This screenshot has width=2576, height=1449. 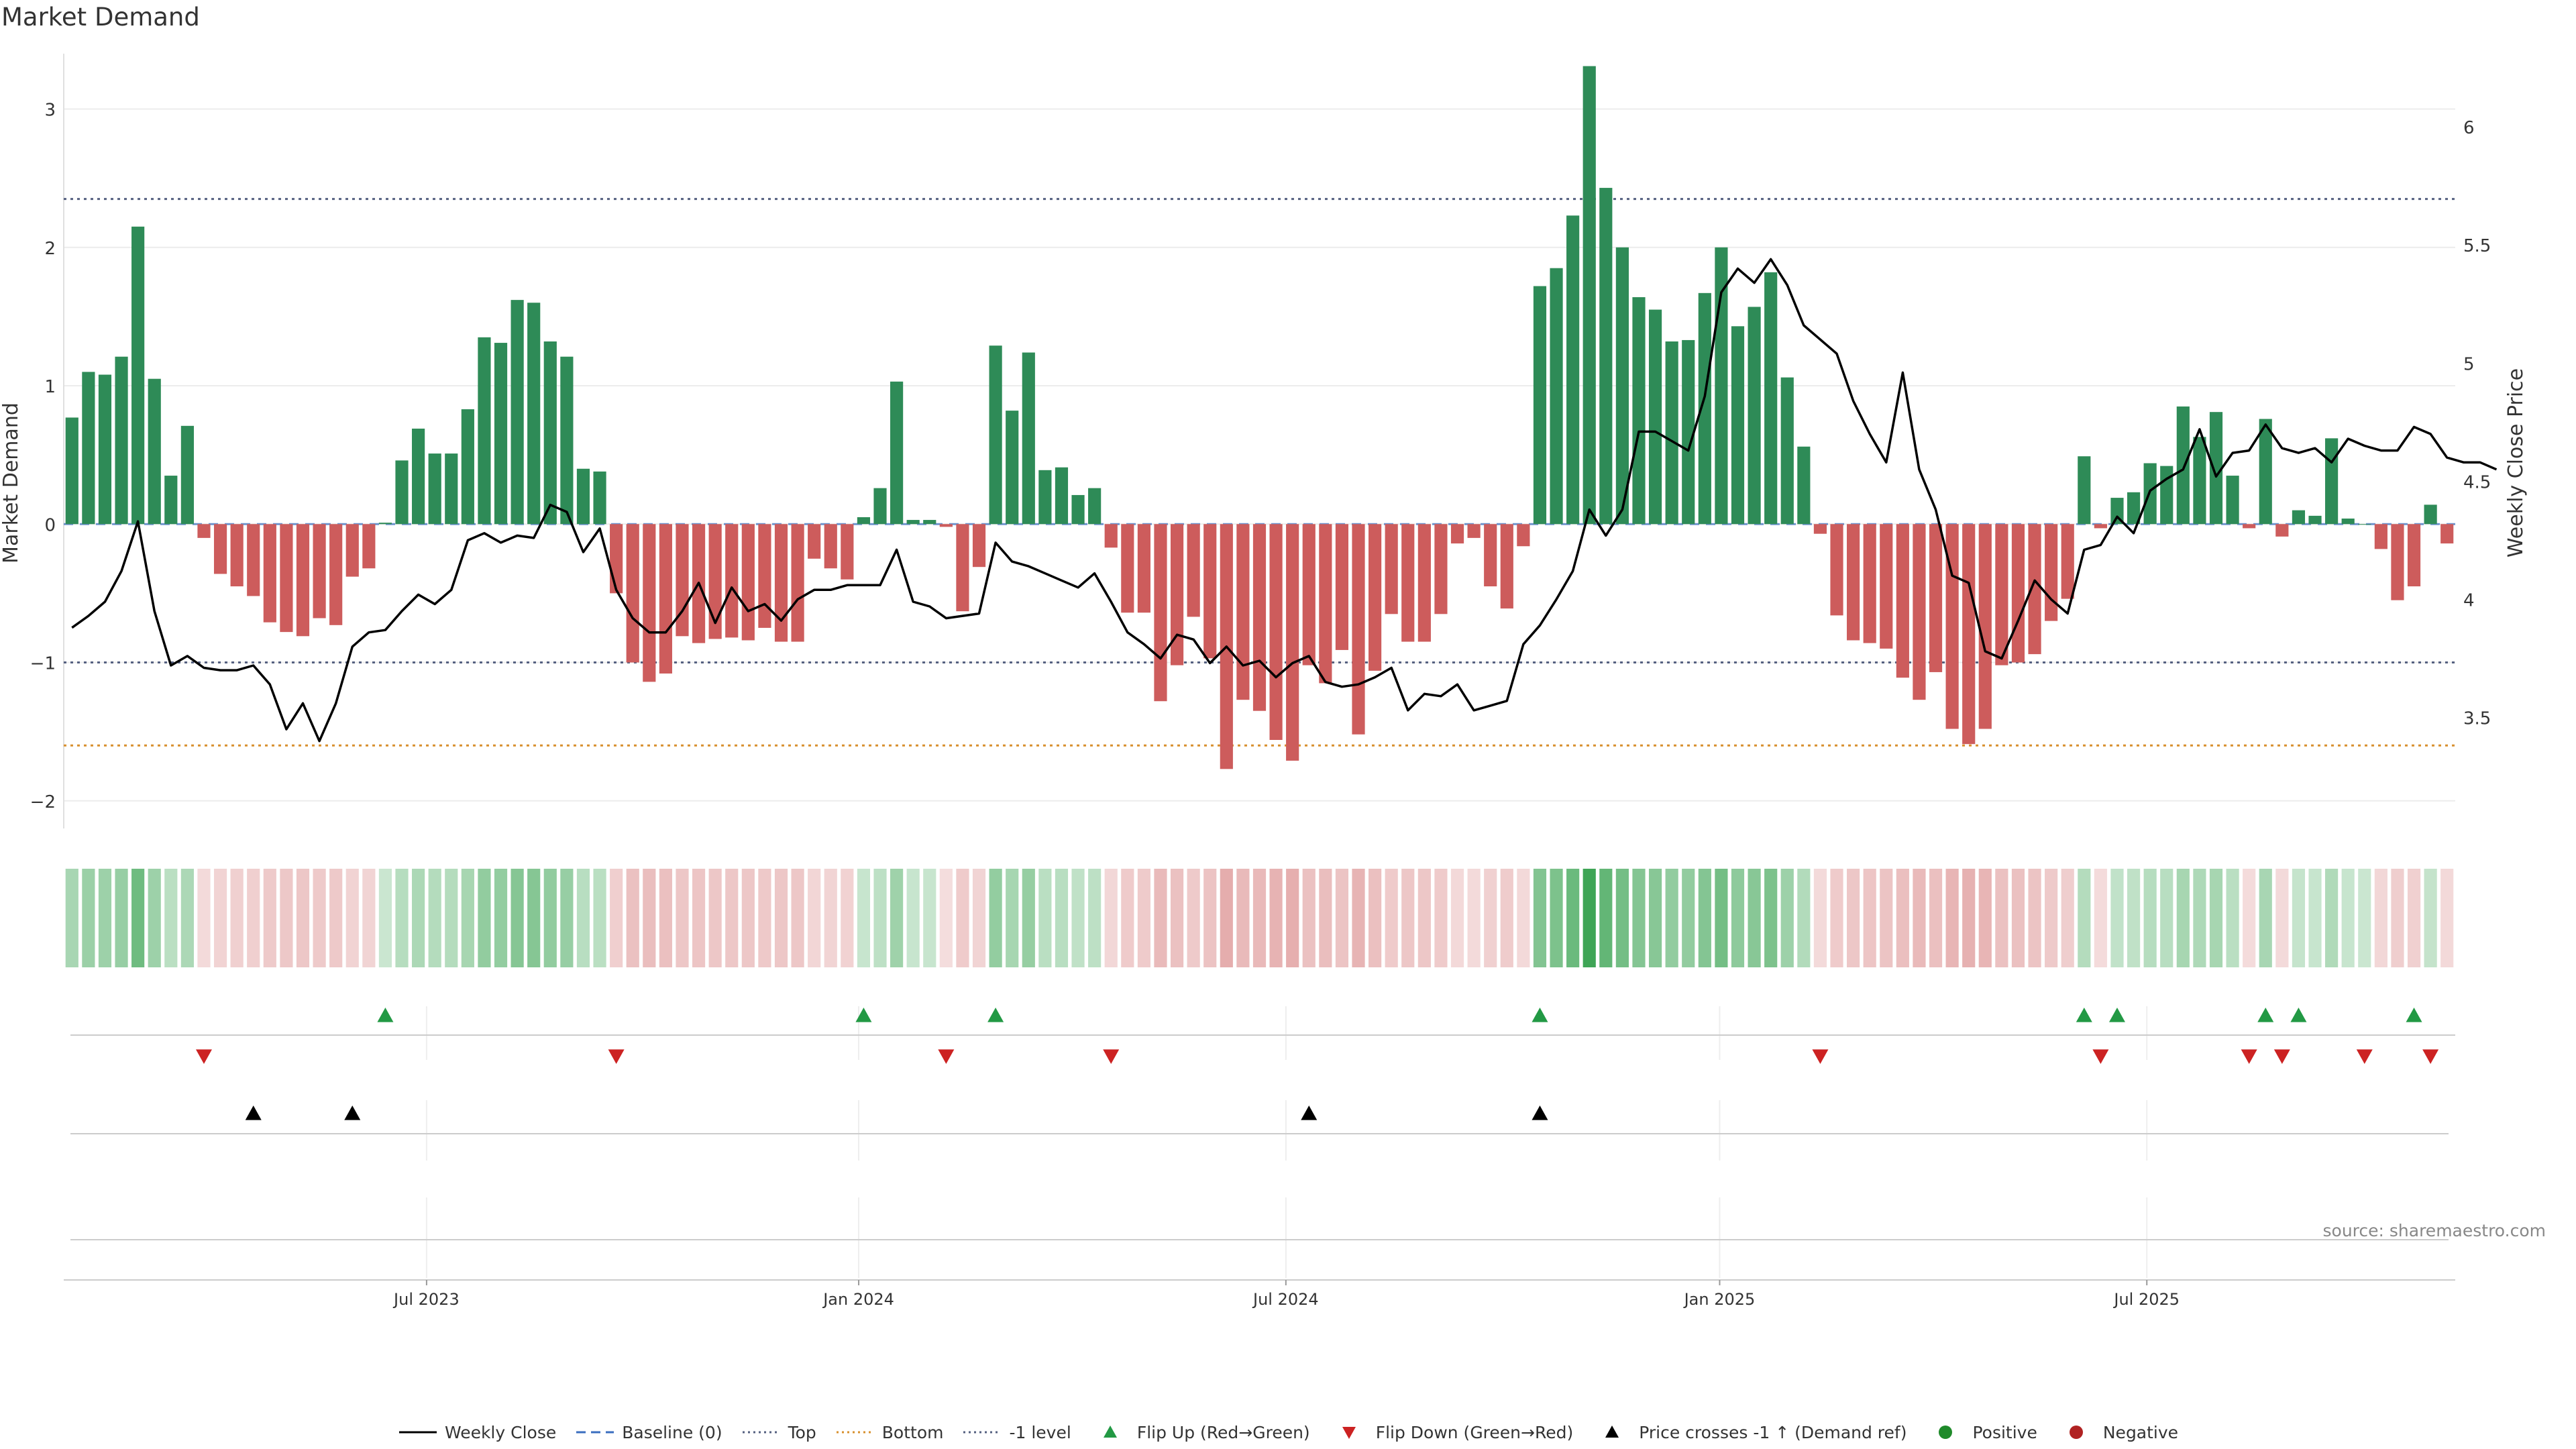 What do you see at coordinates (858, 1299) in the screenshot?
I see `x-tick-label: Jan 2024` at bounding box center [858, 1299].